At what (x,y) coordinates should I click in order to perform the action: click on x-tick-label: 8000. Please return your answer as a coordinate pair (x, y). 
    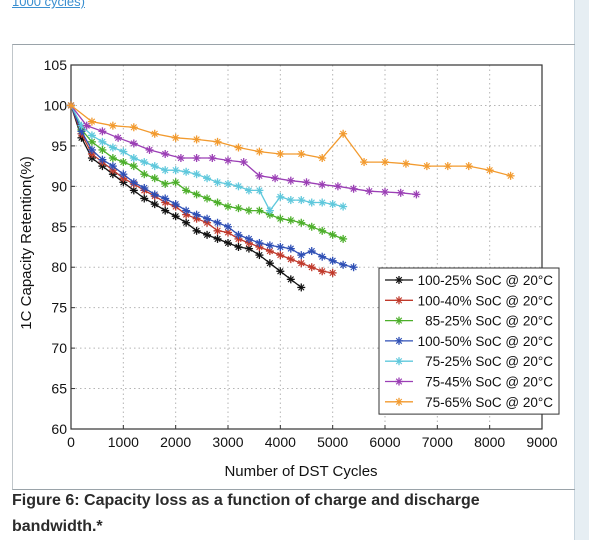
    Looking at the image, I should click on (489, 442).